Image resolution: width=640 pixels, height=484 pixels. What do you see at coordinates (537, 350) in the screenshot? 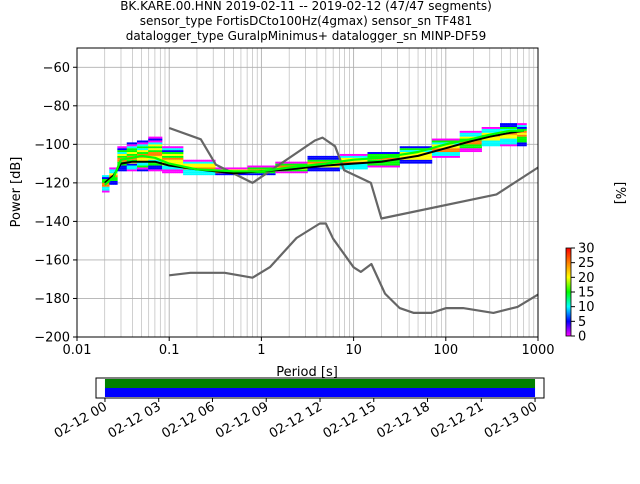
I see `x-tick-label: 1000` at bounding box center [537, 350].